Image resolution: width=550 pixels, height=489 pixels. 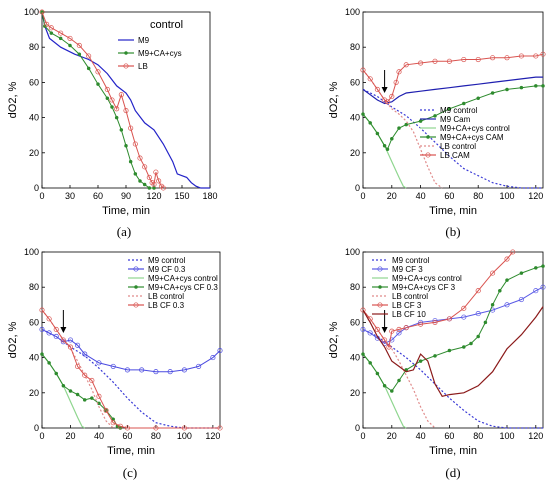 I want to click on legend-label: M9+CA+cys CAM, so click(x=472, y=137).